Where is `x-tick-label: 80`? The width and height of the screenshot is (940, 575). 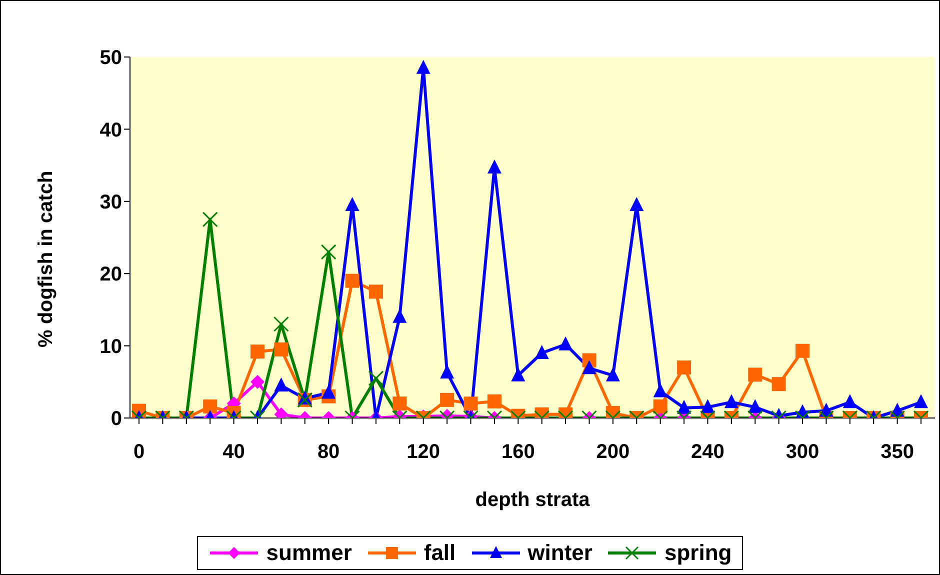 x-tick-label: 80 is located at coordinates (328, 452).